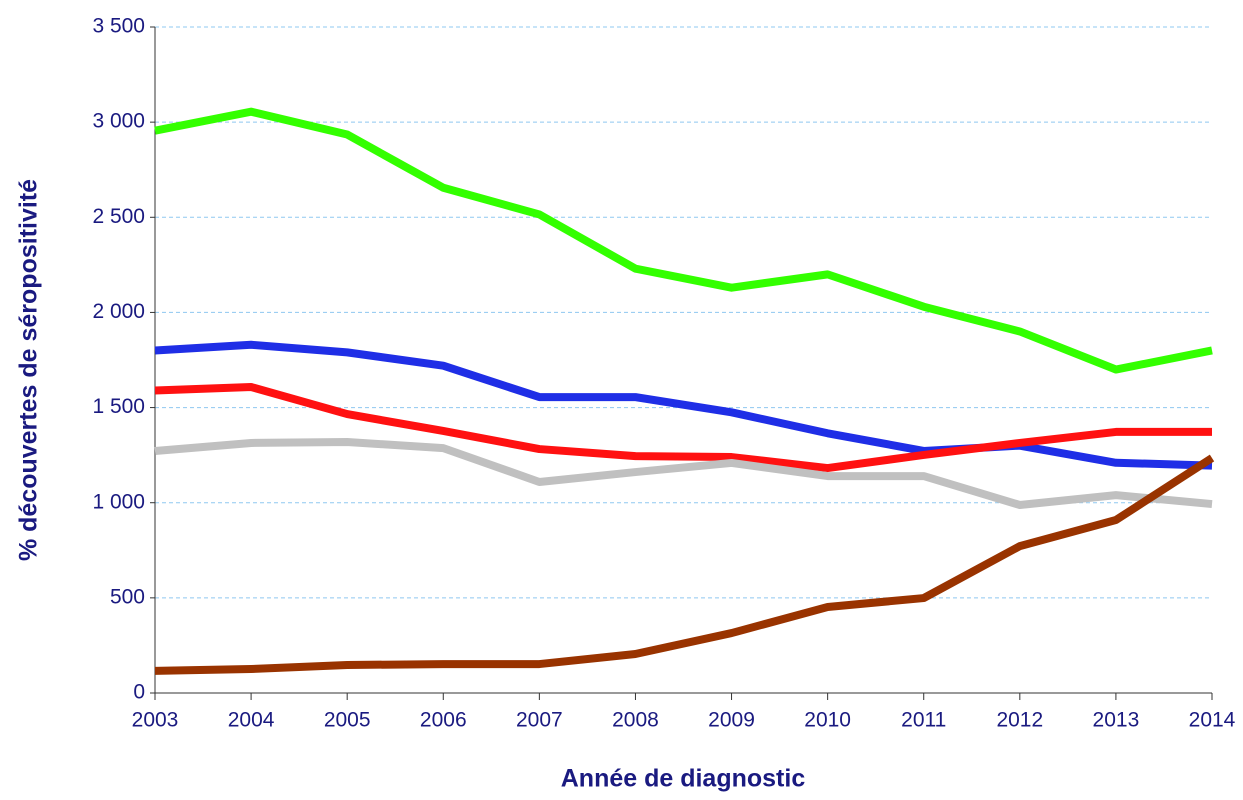 The width and height of the screenshot is (1243, 800). Describe the element at coordinates (118, 121) in the screenshot. I see `y-tick-label: 3 000` at that location.